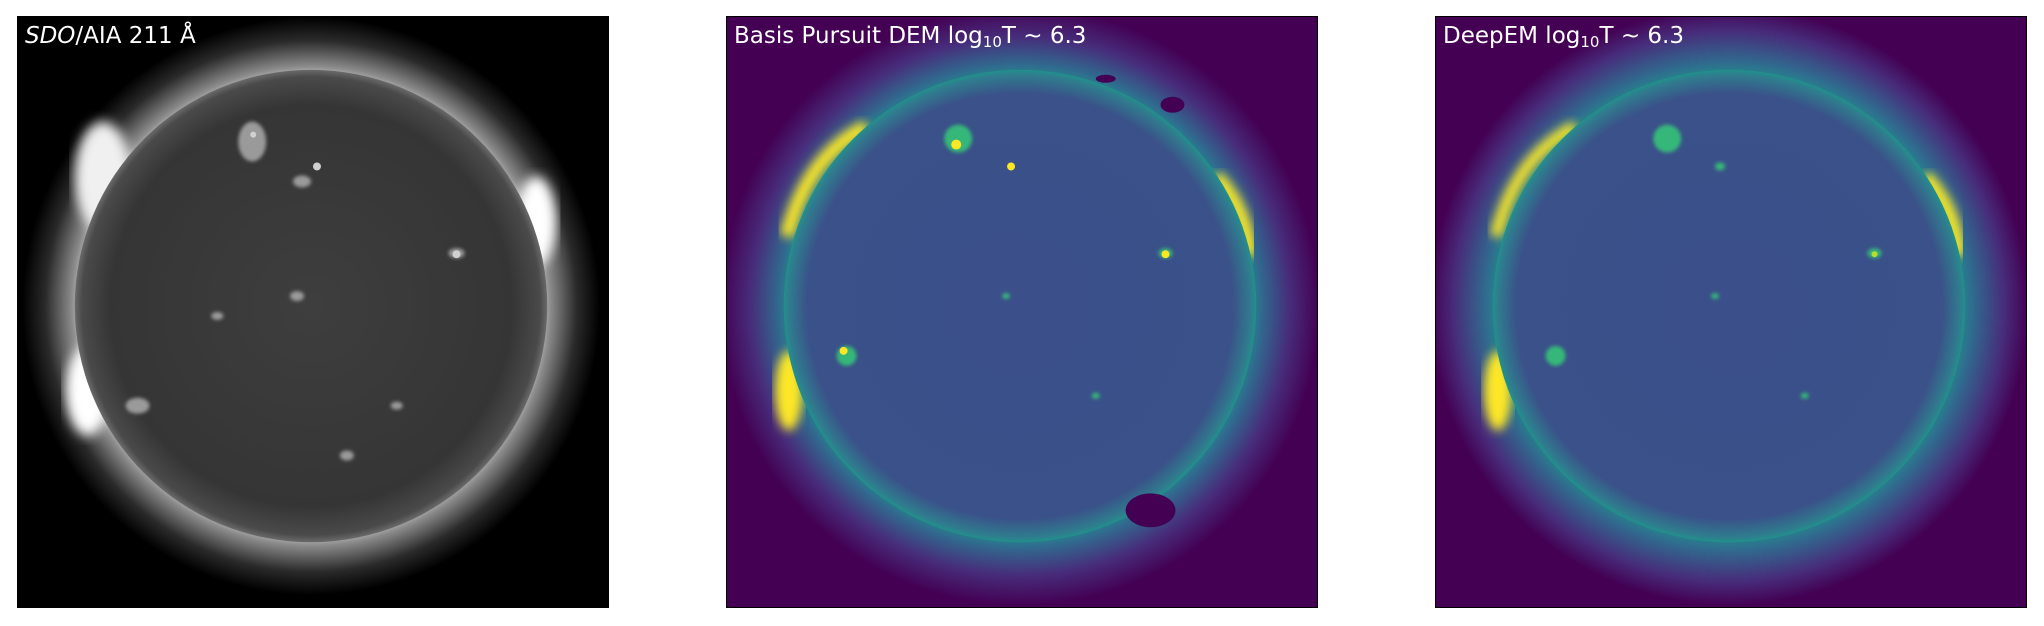  I want to click on title-instrument-italic: SDO, so click(50, 36).